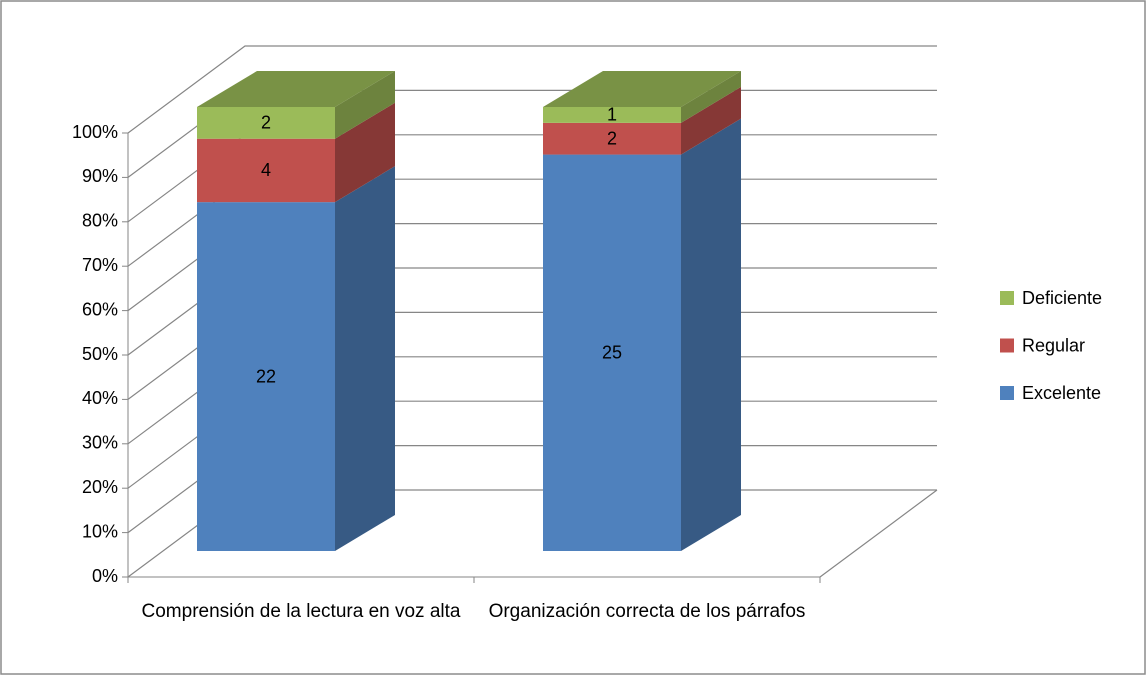  I want to click on data-label: 25, so click(612, 353).